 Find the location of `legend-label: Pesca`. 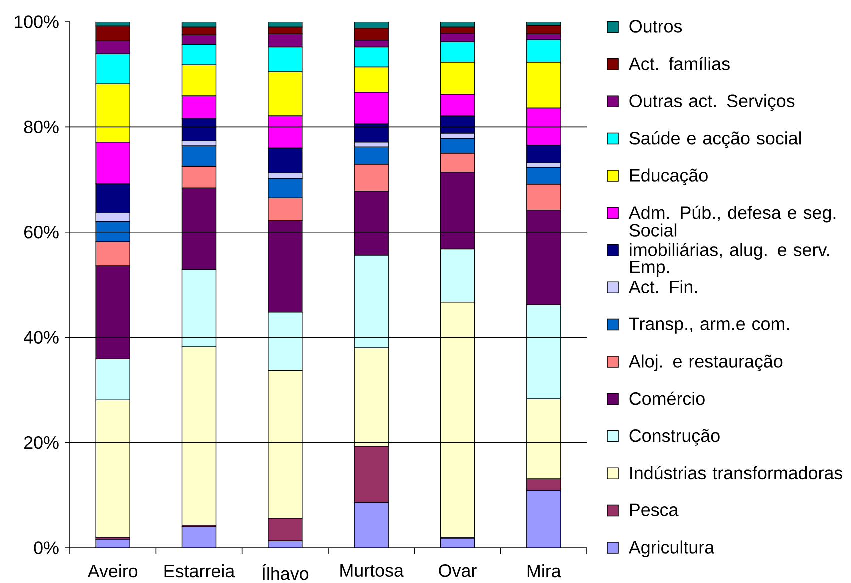

legend-label: Pesca is located at coordinates (654, 510).